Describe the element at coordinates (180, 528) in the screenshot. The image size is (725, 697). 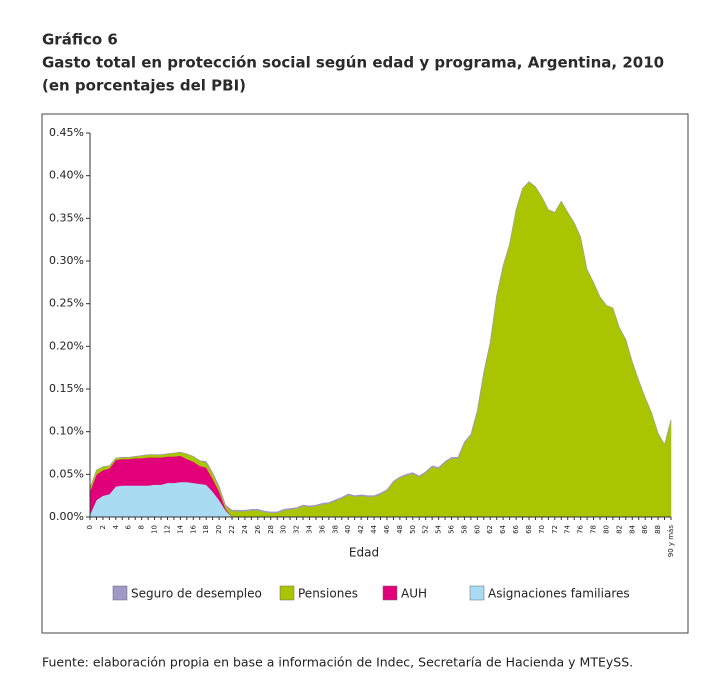
I see `x-tick-label: 14` at that location.